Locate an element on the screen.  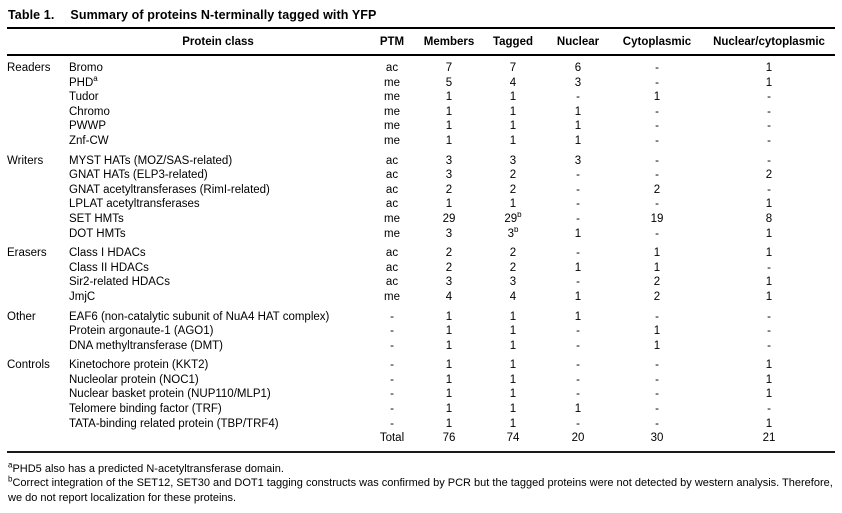
protein-class: JmjC is located at coordinates (218, 297).